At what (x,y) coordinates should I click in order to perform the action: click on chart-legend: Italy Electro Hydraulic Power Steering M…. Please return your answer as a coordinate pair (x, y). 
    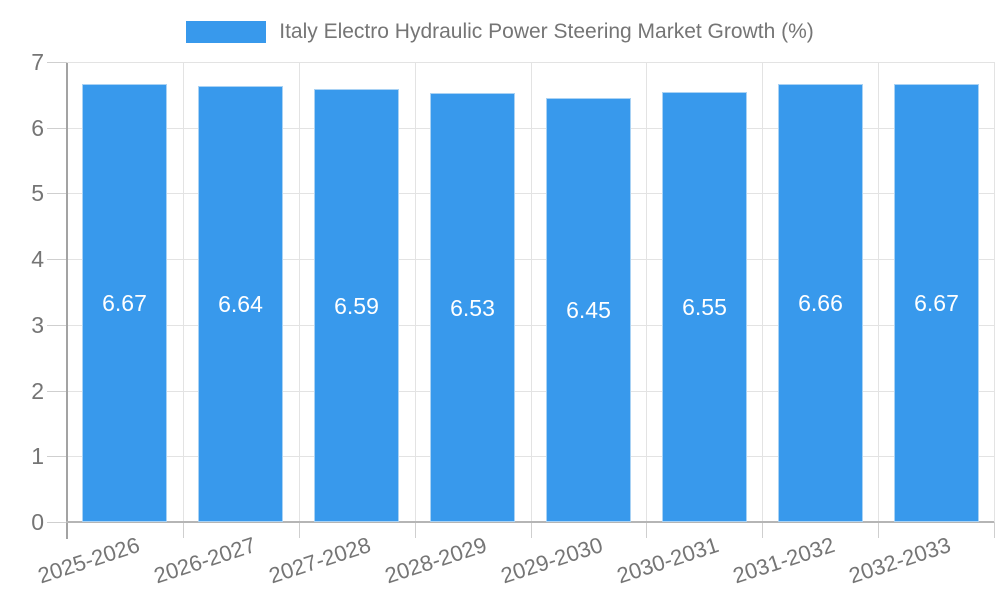
    Looking at the image, I should click on (500, 32).